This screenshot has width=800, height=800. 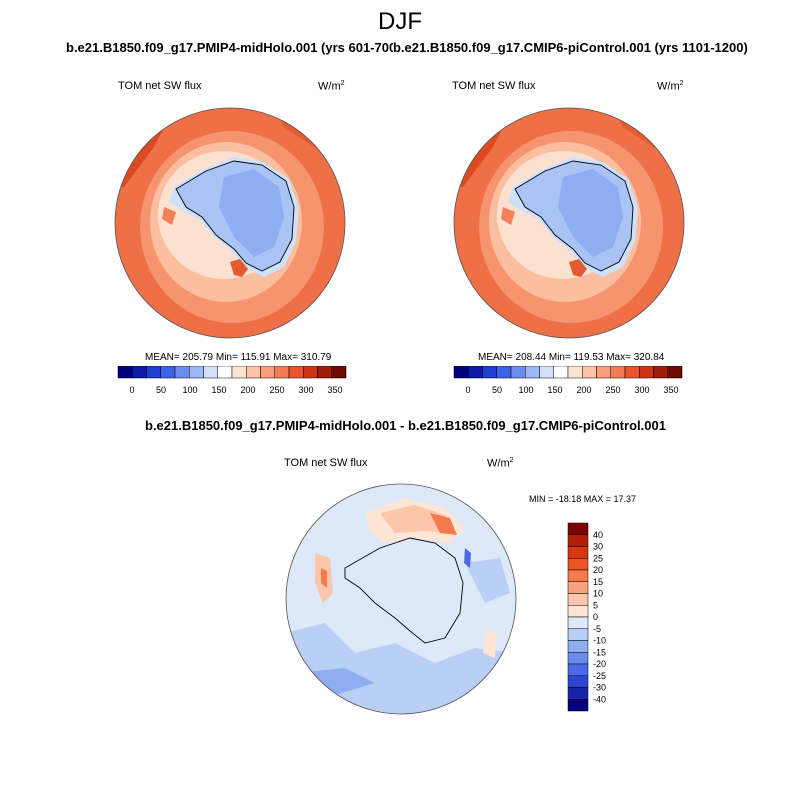 I want to click on colorbar-tick-label: 25, so click(x=598, y=558).